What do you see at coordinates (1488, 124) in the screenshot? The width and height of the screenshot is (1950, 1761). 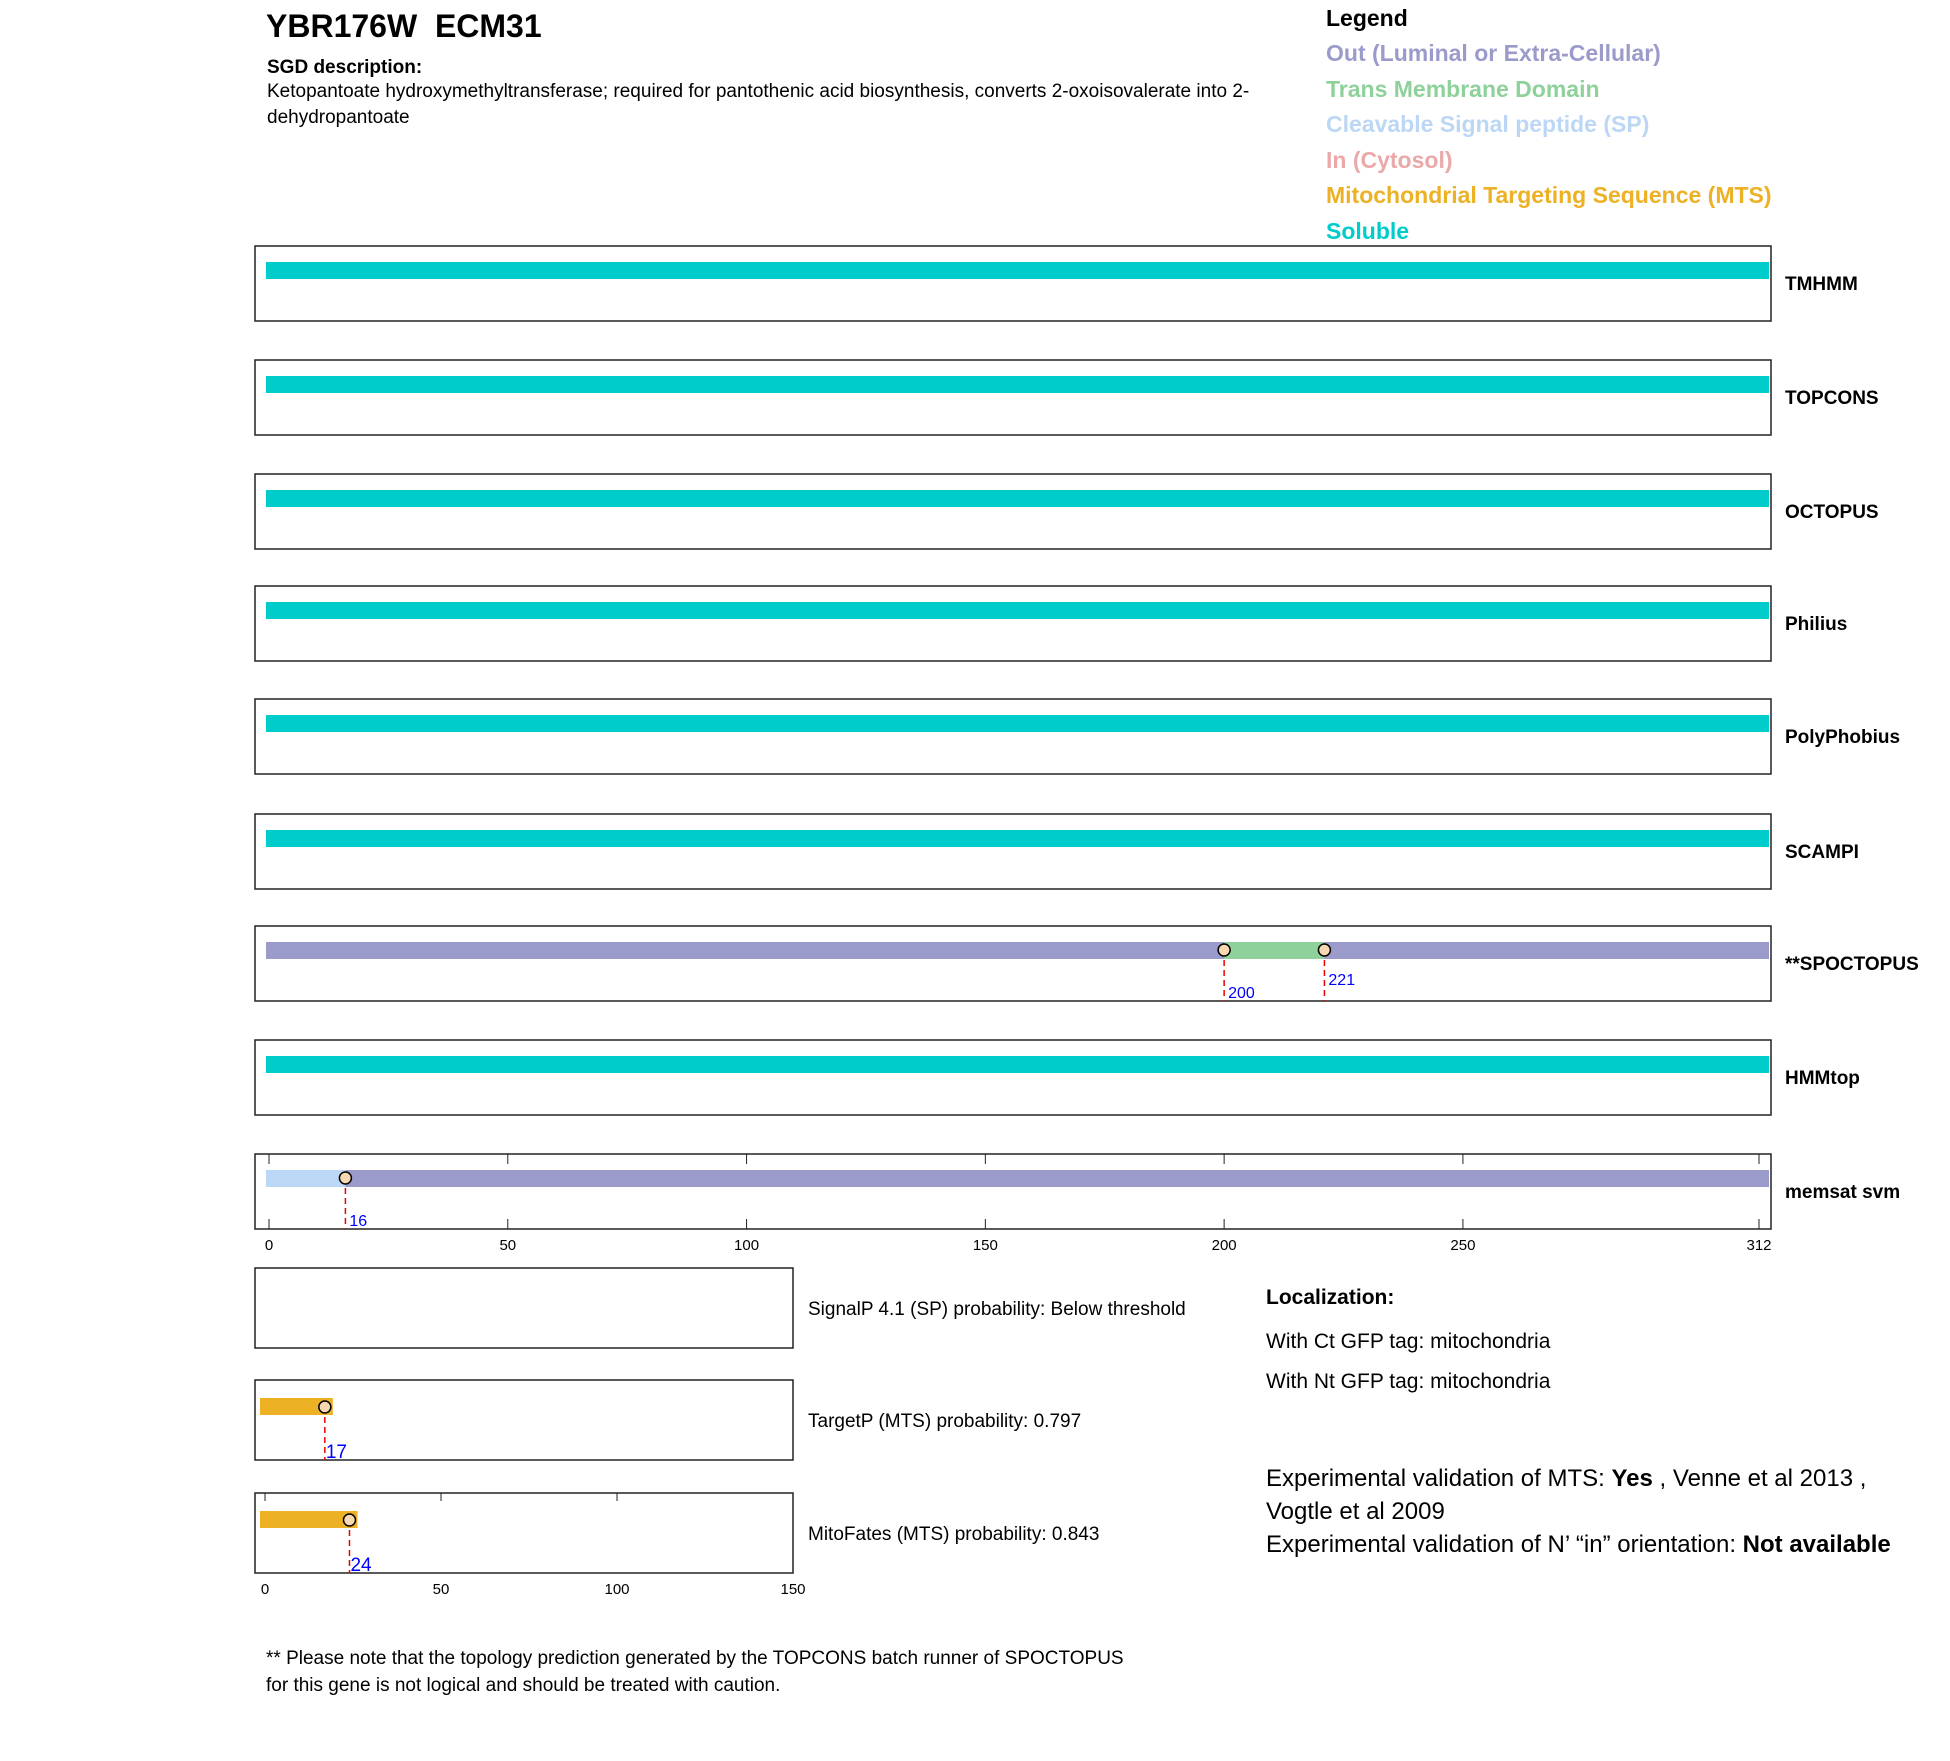 I see `legend-item: Cleavable Signal peptide (SP)` at bounding box center [1488, 124].